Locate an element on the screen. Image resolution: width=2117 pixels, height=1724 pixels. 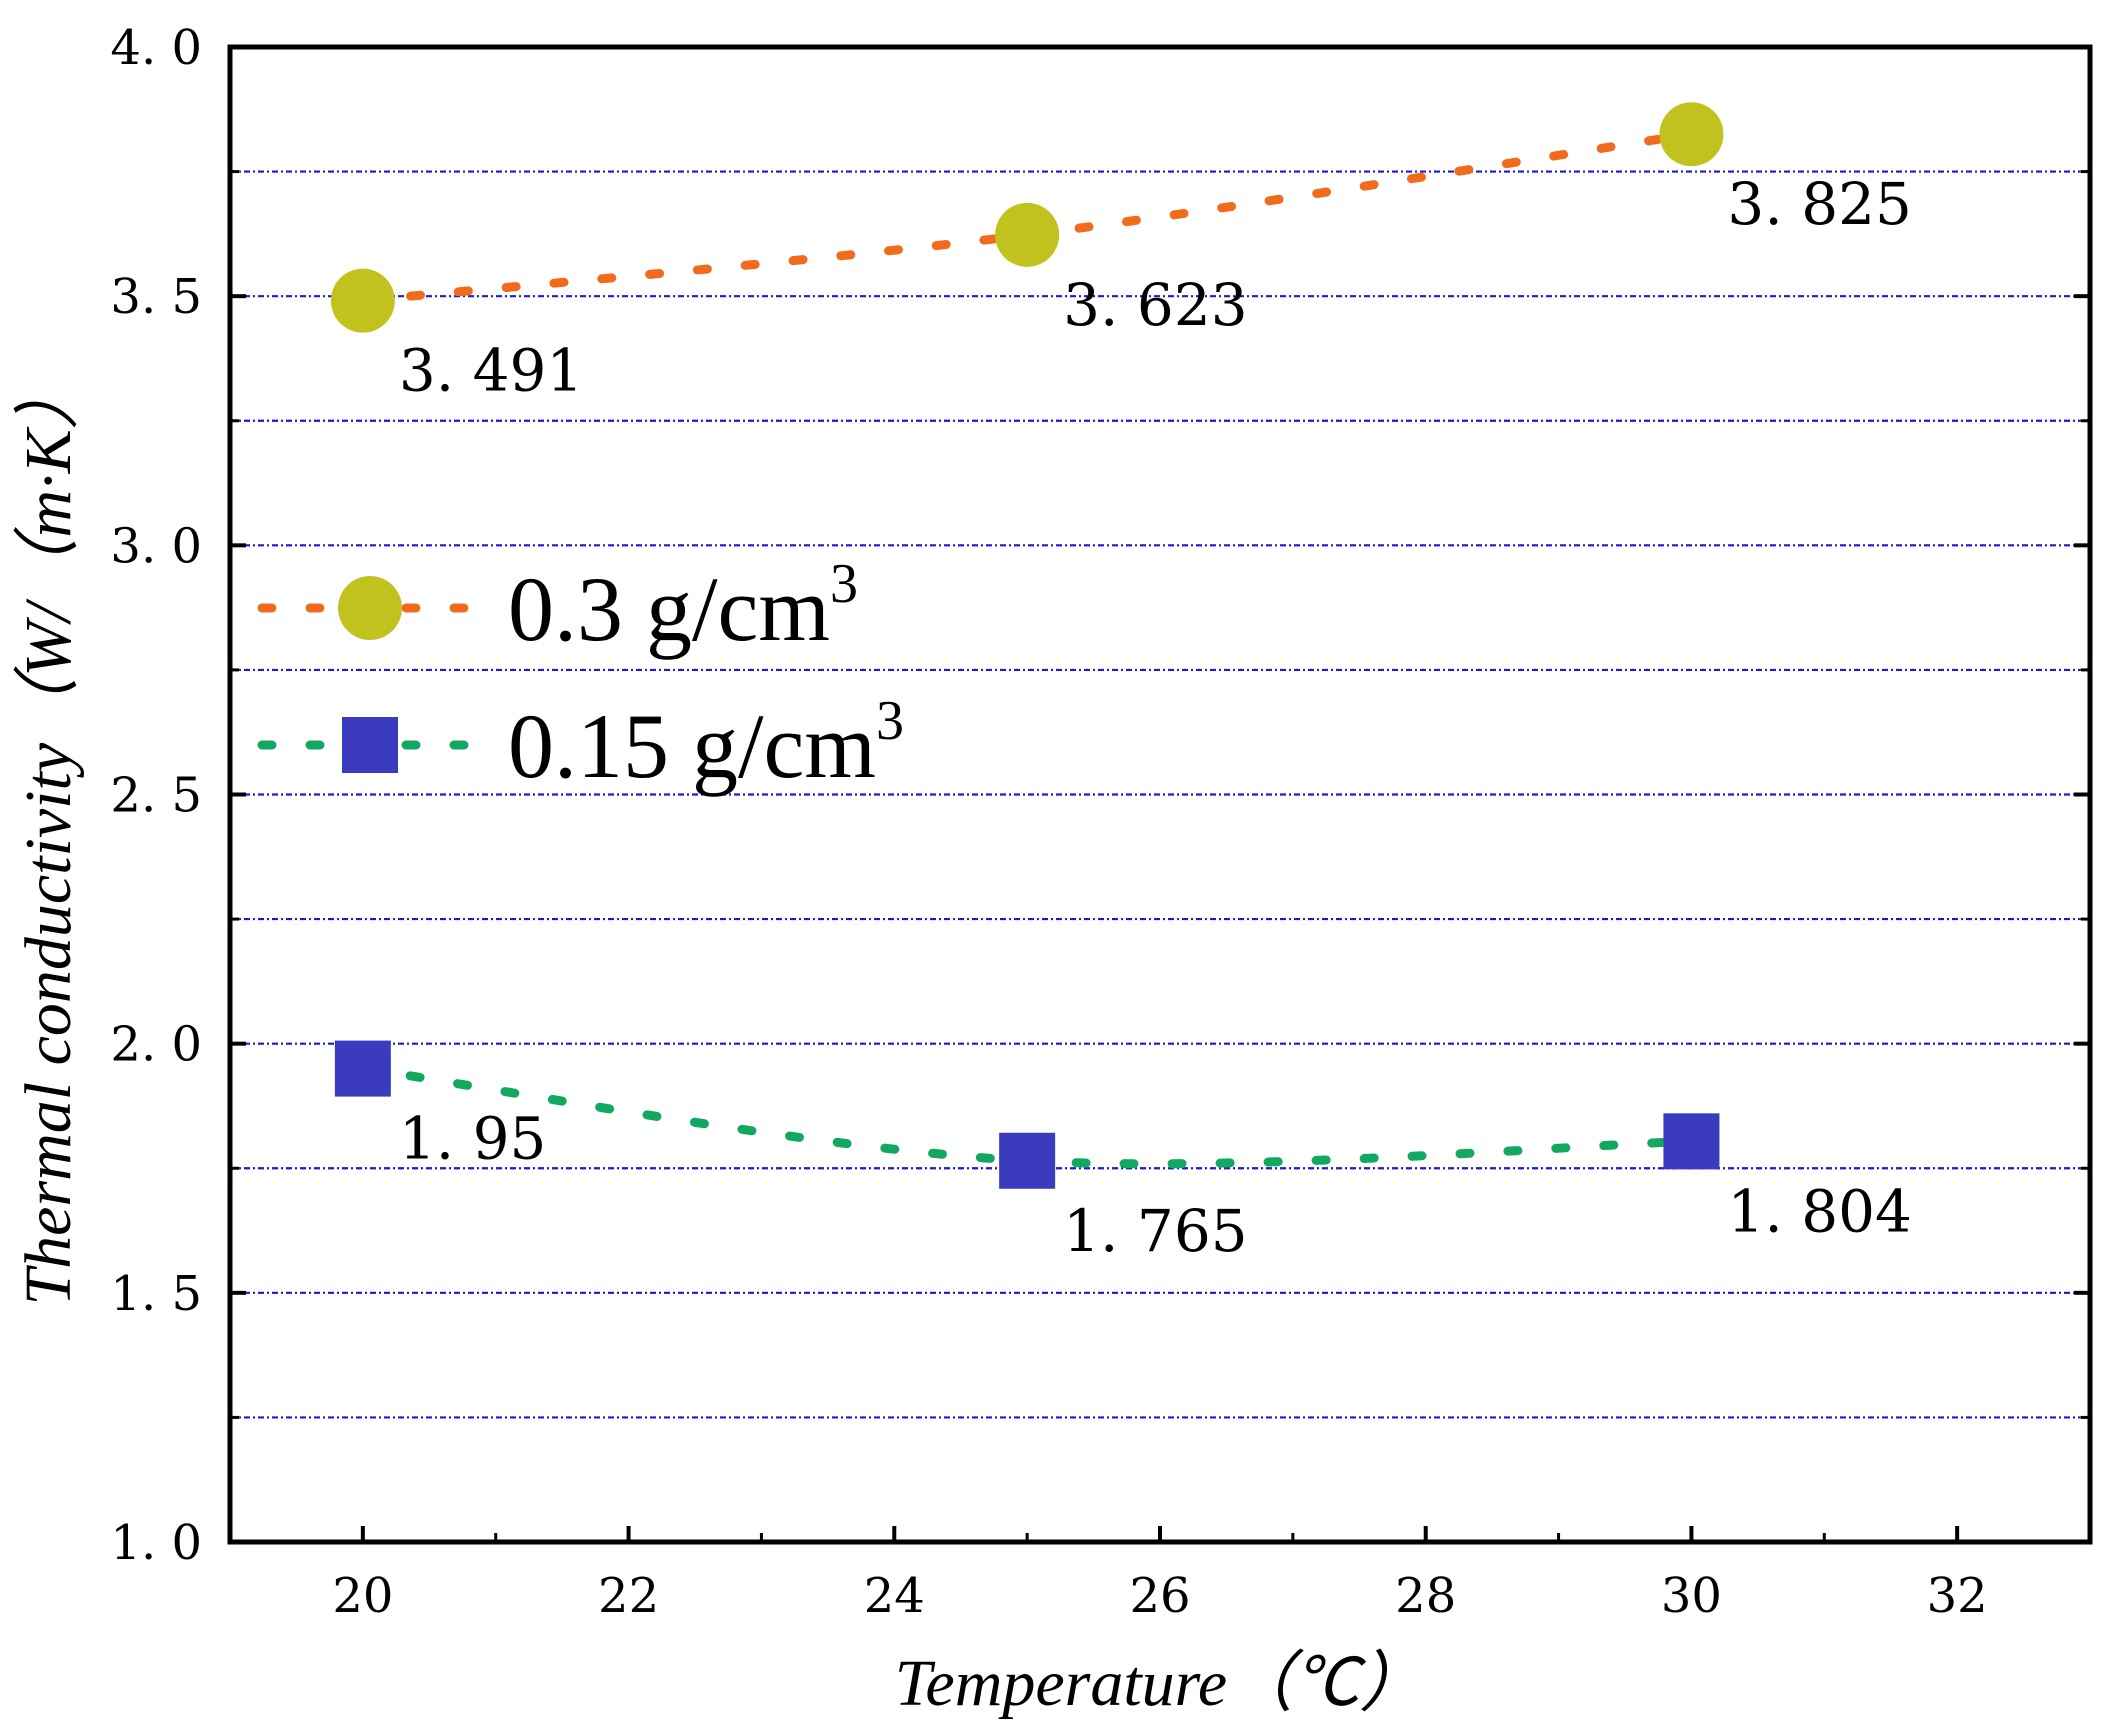
x-axis-title: Temperature（℃） is located at coordinates (1160, 1683).